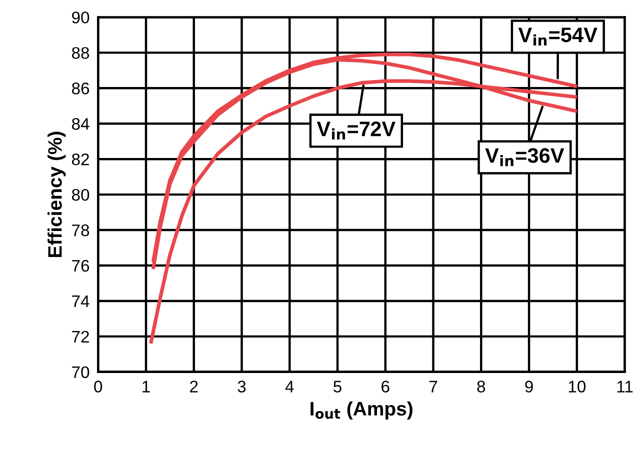 The image size is (633, 453). What do you see at coordinates (338, 386) in the screenshot?
I see `x-tick-label: 5` at bounding box center [338, 386].